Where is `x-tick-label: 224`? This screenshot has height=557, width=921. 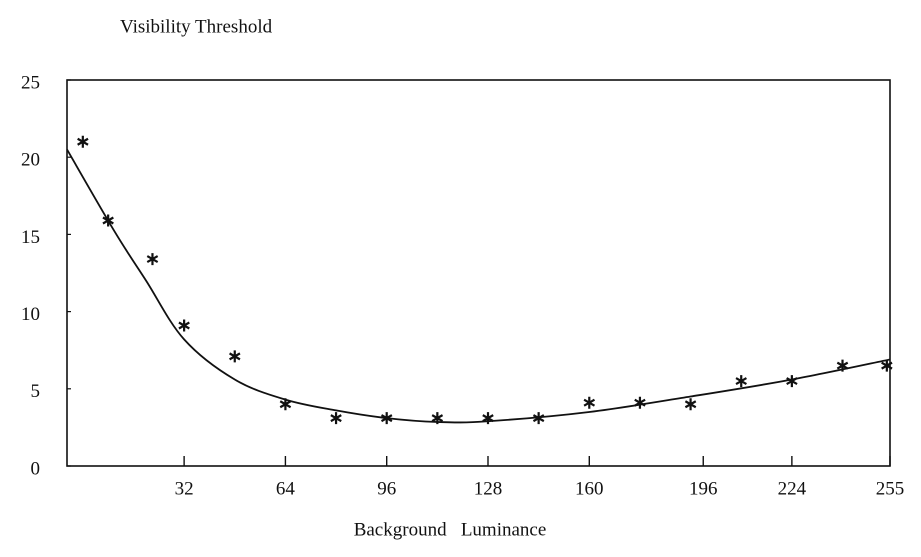
x-tick-label: 224 is located at coordinates (792, 488).